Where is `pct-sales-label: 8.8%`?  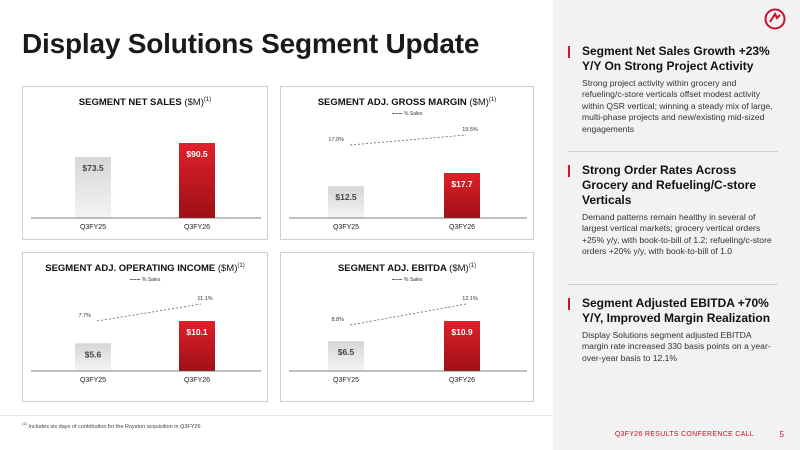
pct-sales-label: 8.8% is located at coordinates (337, 320).